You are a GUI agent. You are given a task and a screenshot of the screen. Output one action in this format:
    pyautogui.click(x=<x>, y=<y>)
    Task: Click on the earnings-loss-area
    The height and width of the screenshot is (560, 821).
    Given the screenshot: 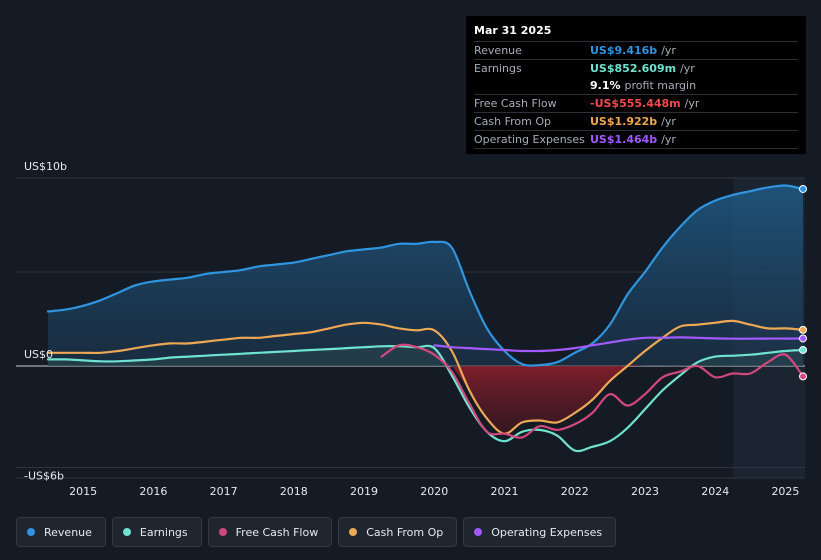 What is the action you would take?
    pyautogui.click(x=566, y=399)
    